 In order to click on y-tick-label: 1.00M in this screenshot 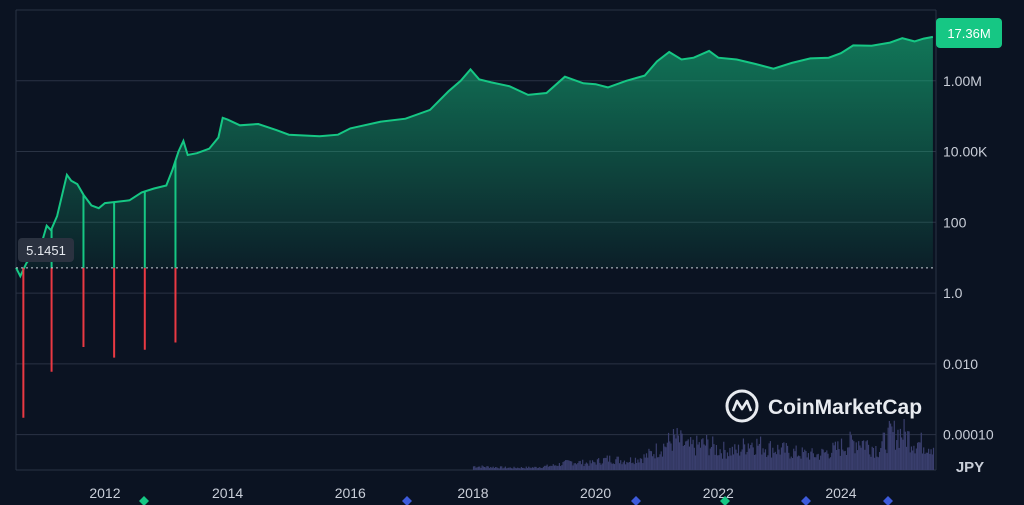, I will do `click(962, 81)`.